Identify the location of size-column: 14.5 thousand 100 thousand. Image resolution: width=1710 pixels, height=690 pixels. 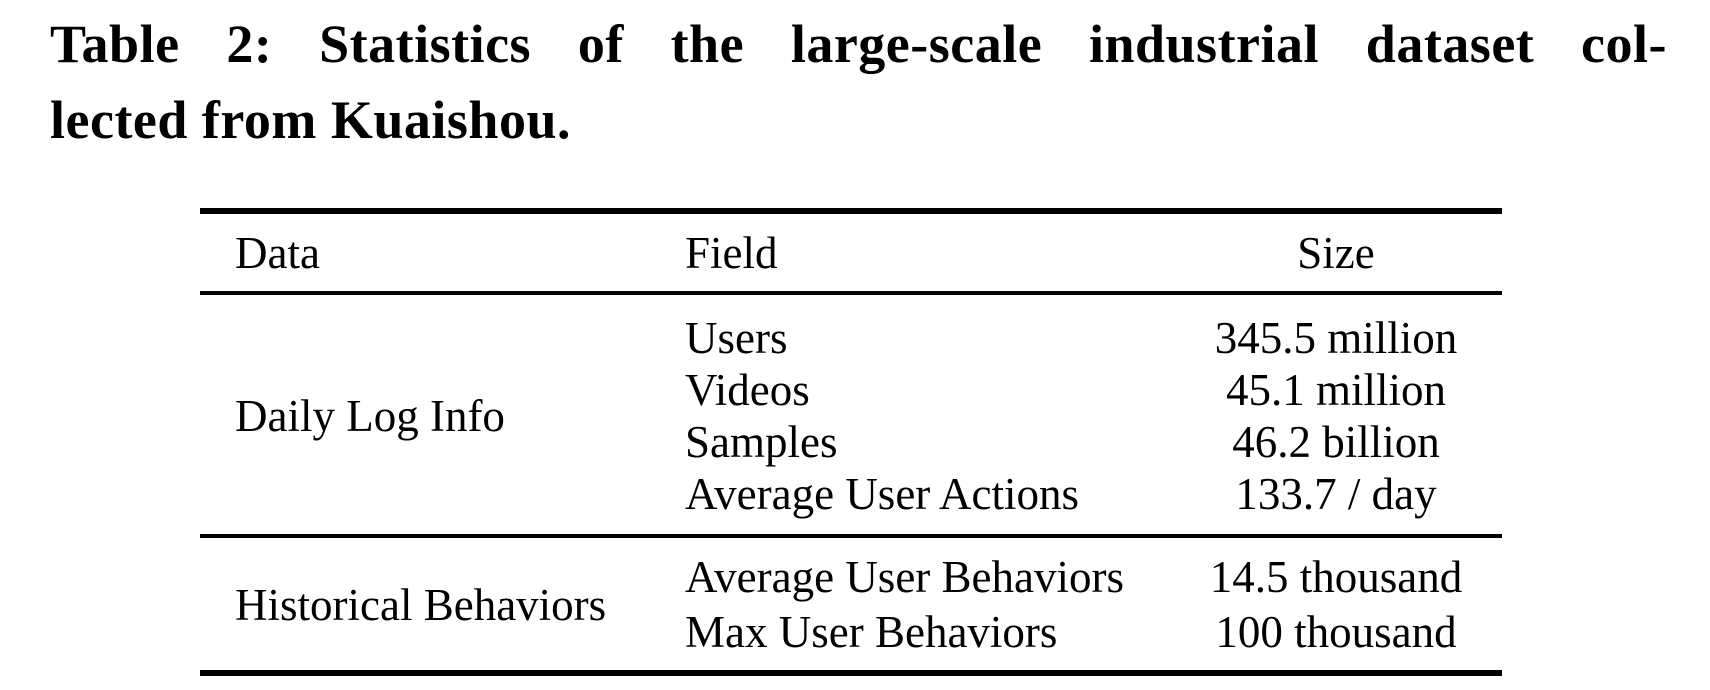
(1336, 605).